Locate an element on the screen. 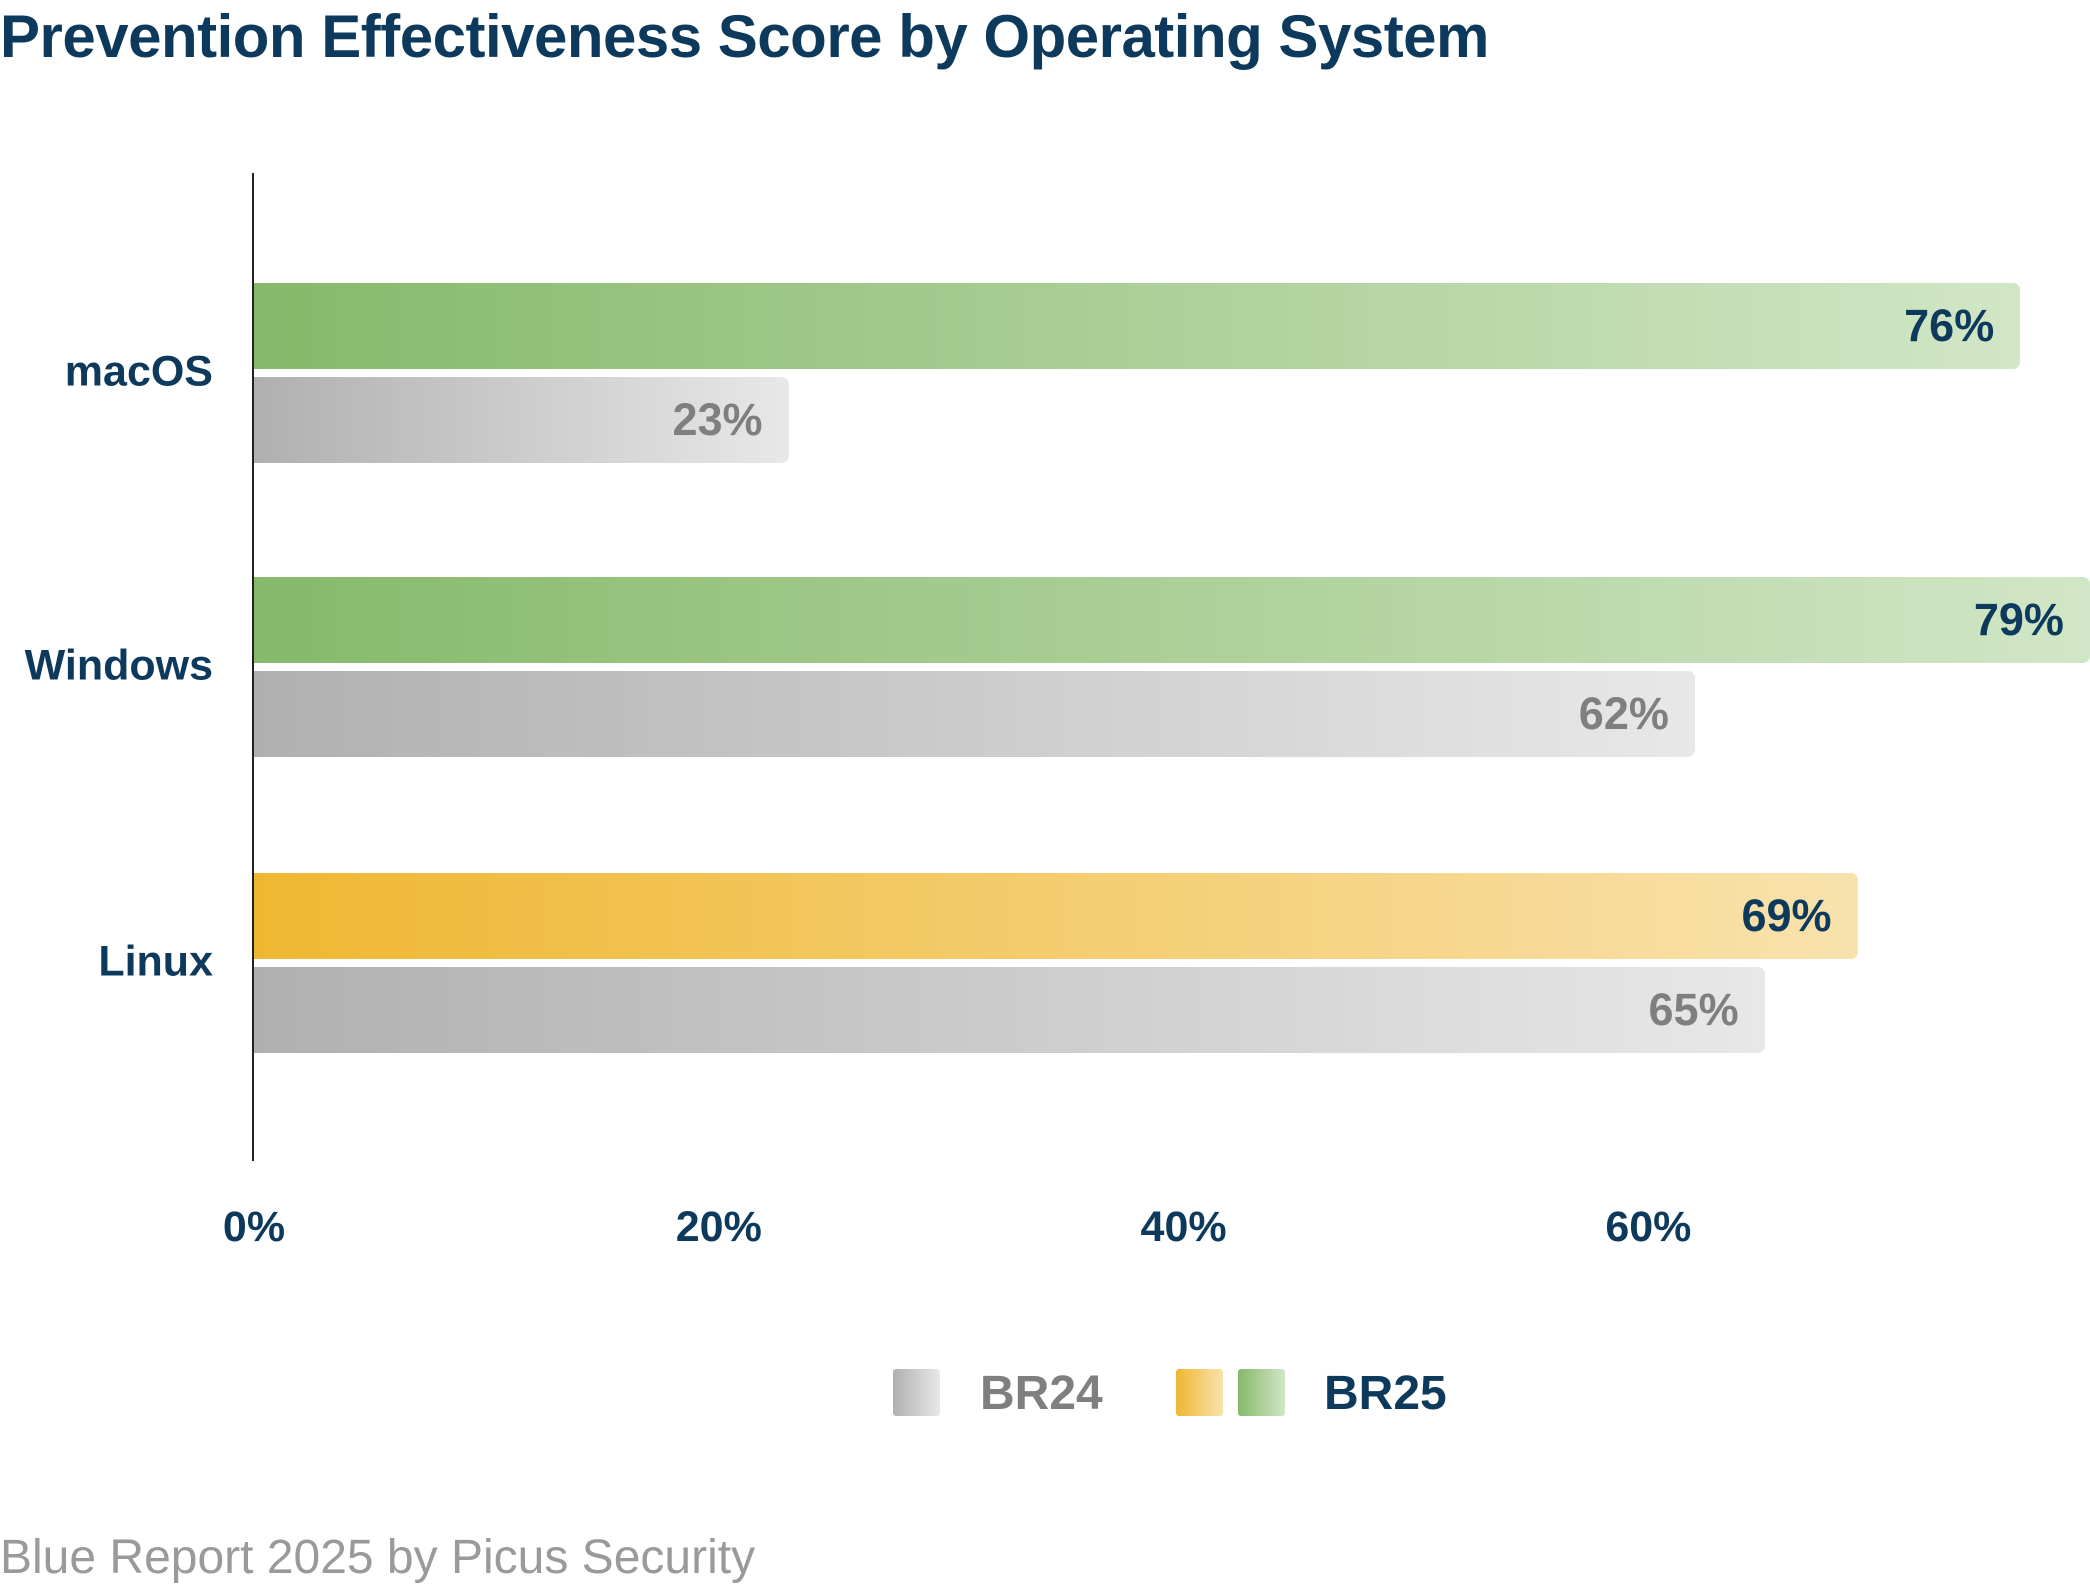 The image size is (2090, 1591). data-label: 79% is located at coordinates (2018, 619).